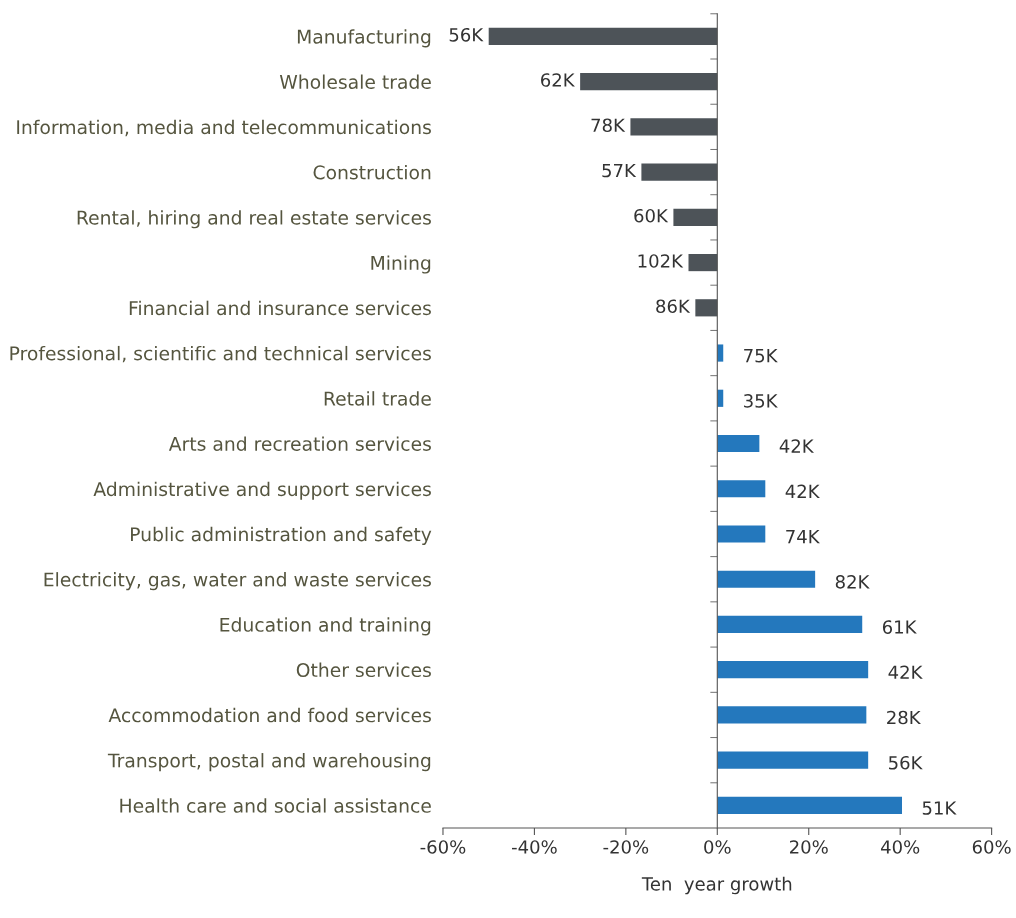  What do you see at coordinates (299, 443) in the screenshot?
I see `y-tick-label: Arts and recreation services` at bounding box center [299, 443].